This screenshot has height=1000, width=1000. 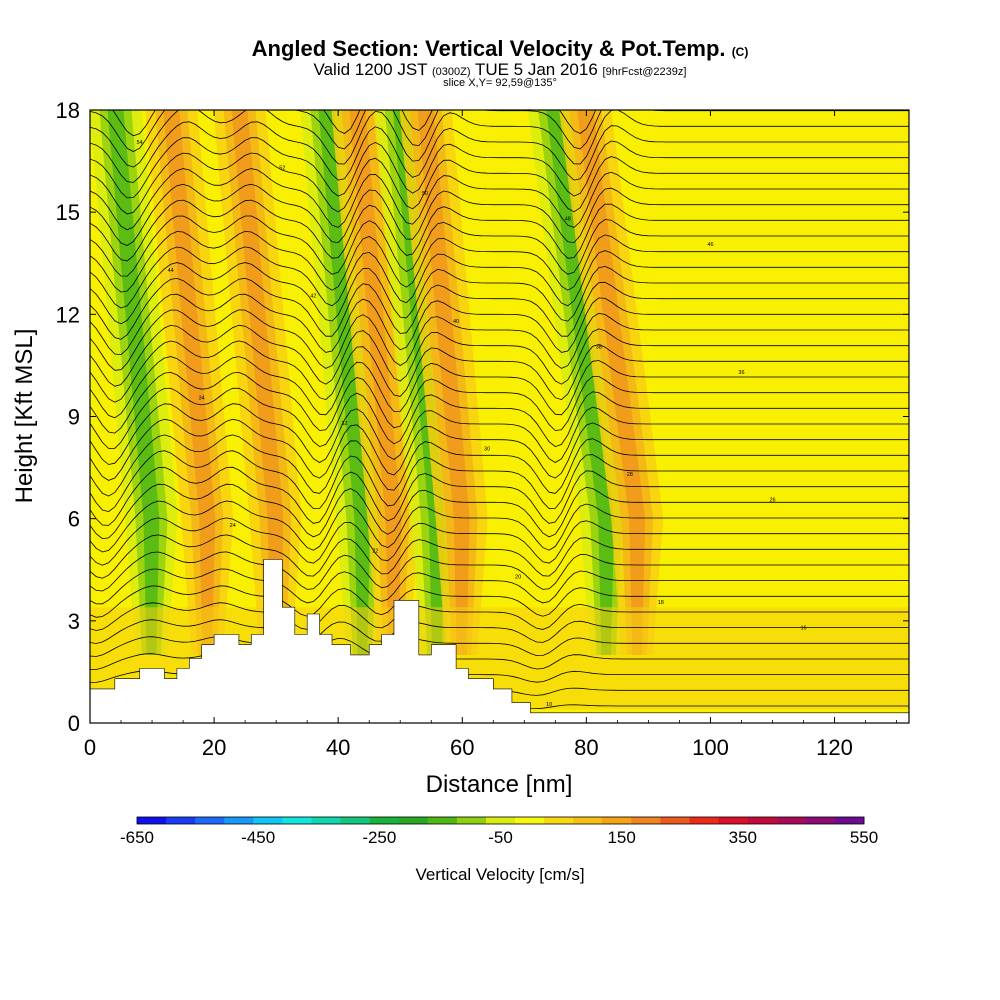 What do you see at coordinates (344, 424) in the screenshot?
I see `theta-label: 32` at bounding box center [344, 424].